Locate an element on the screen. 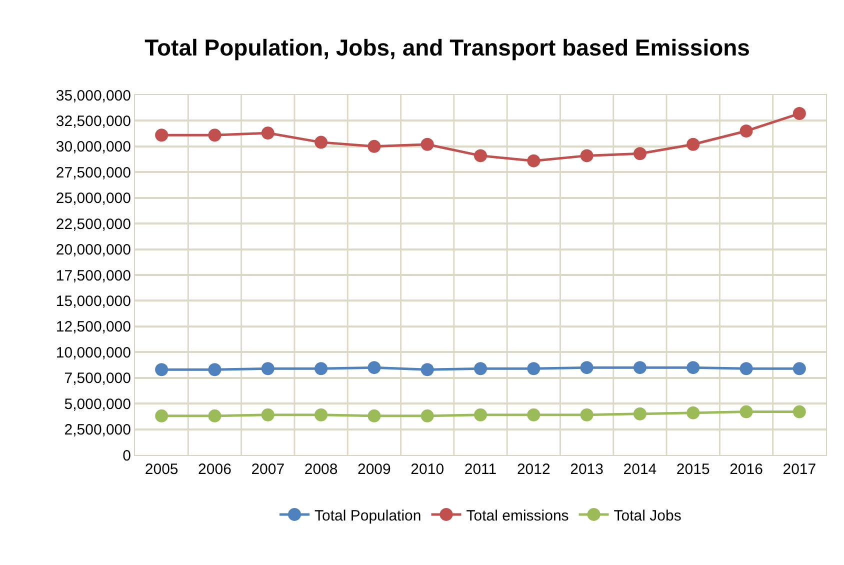 This screenshot has height=565, width=844. x-tick-label: 2013 is located at coordinates (587, 469).